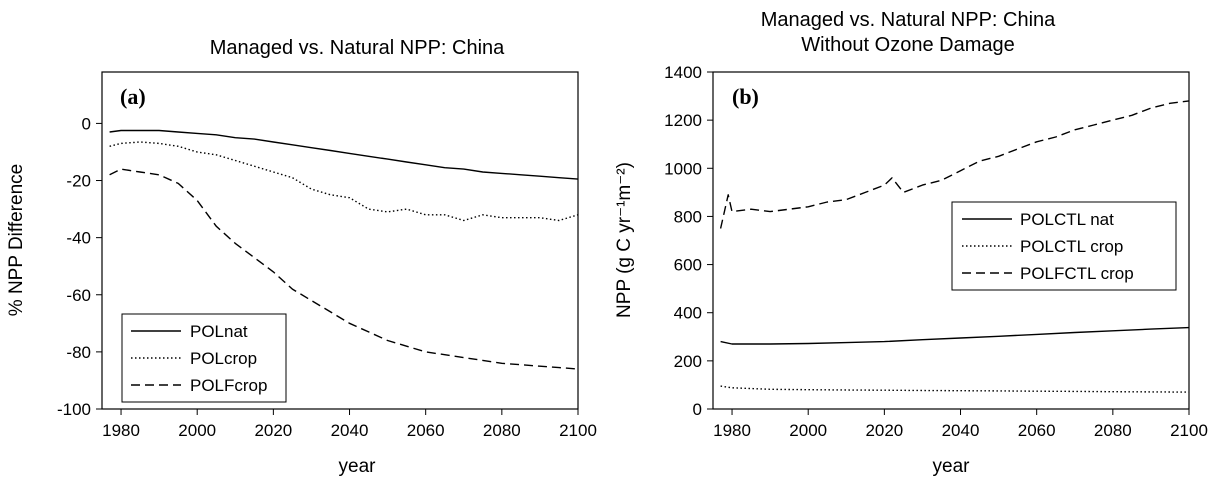  I want to click on y-tick-label: 400, so click(688, 313).